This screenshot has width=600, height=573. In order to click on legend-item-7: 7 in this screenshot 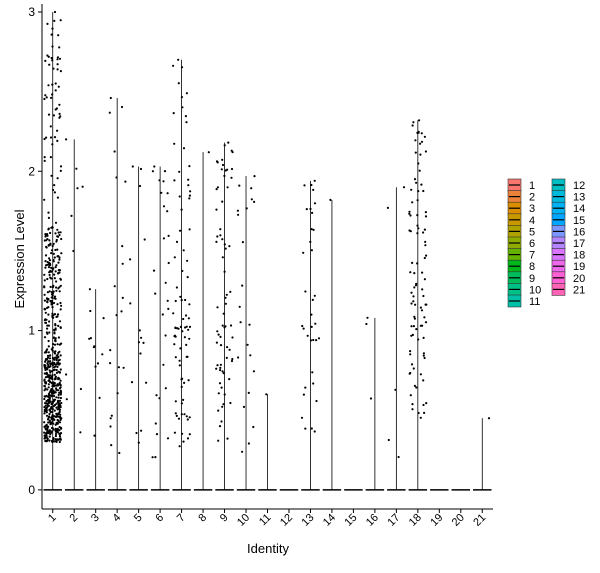, I will do `click(521, 255)`.